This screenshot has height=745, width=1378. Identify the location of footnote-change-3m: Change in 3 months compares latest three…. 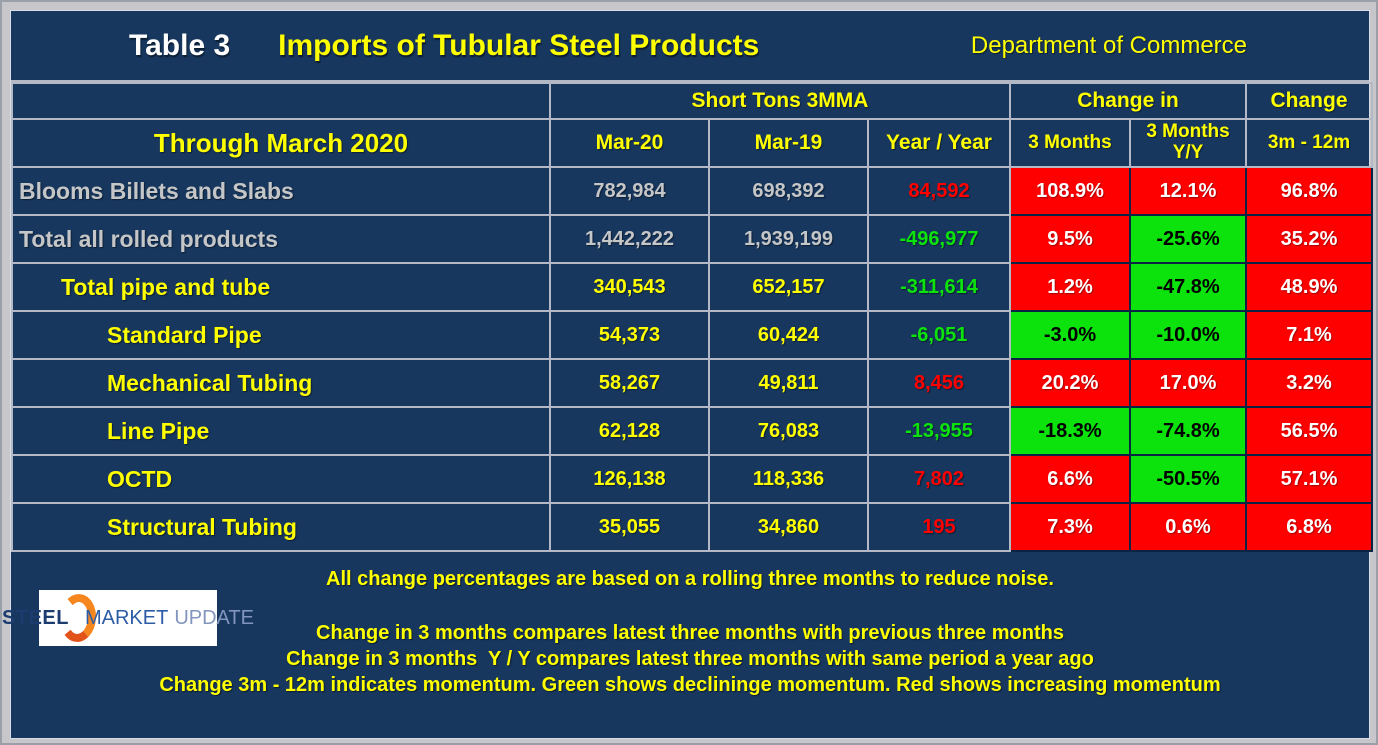
(690, 633).